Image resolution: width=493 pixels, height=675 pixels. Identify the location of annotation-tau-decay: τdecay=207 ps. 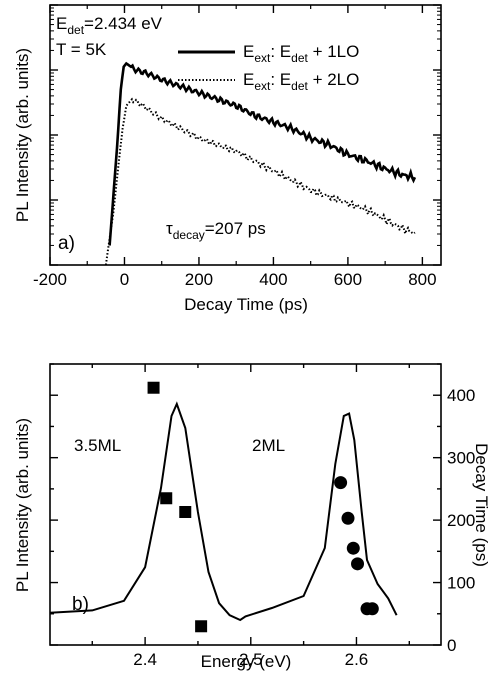
(216, 230).